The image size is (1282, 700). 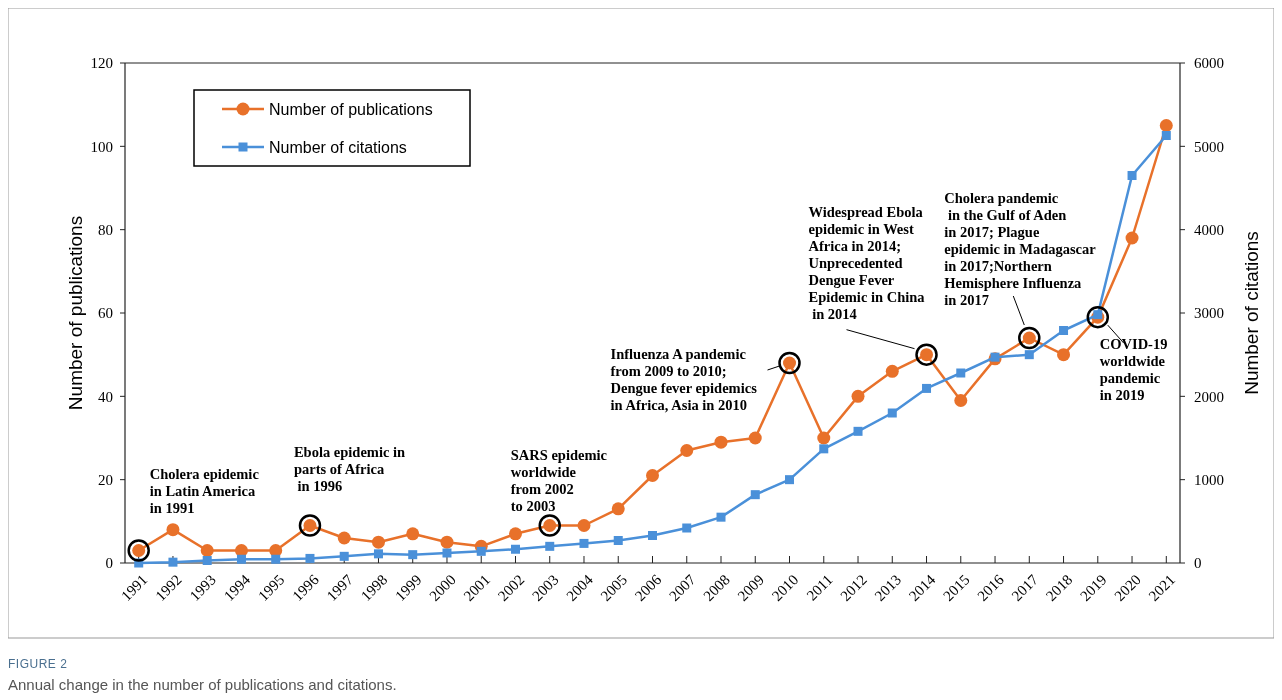 I want to click on y2-tick-label: 1000, so click(x=1209, y=479).